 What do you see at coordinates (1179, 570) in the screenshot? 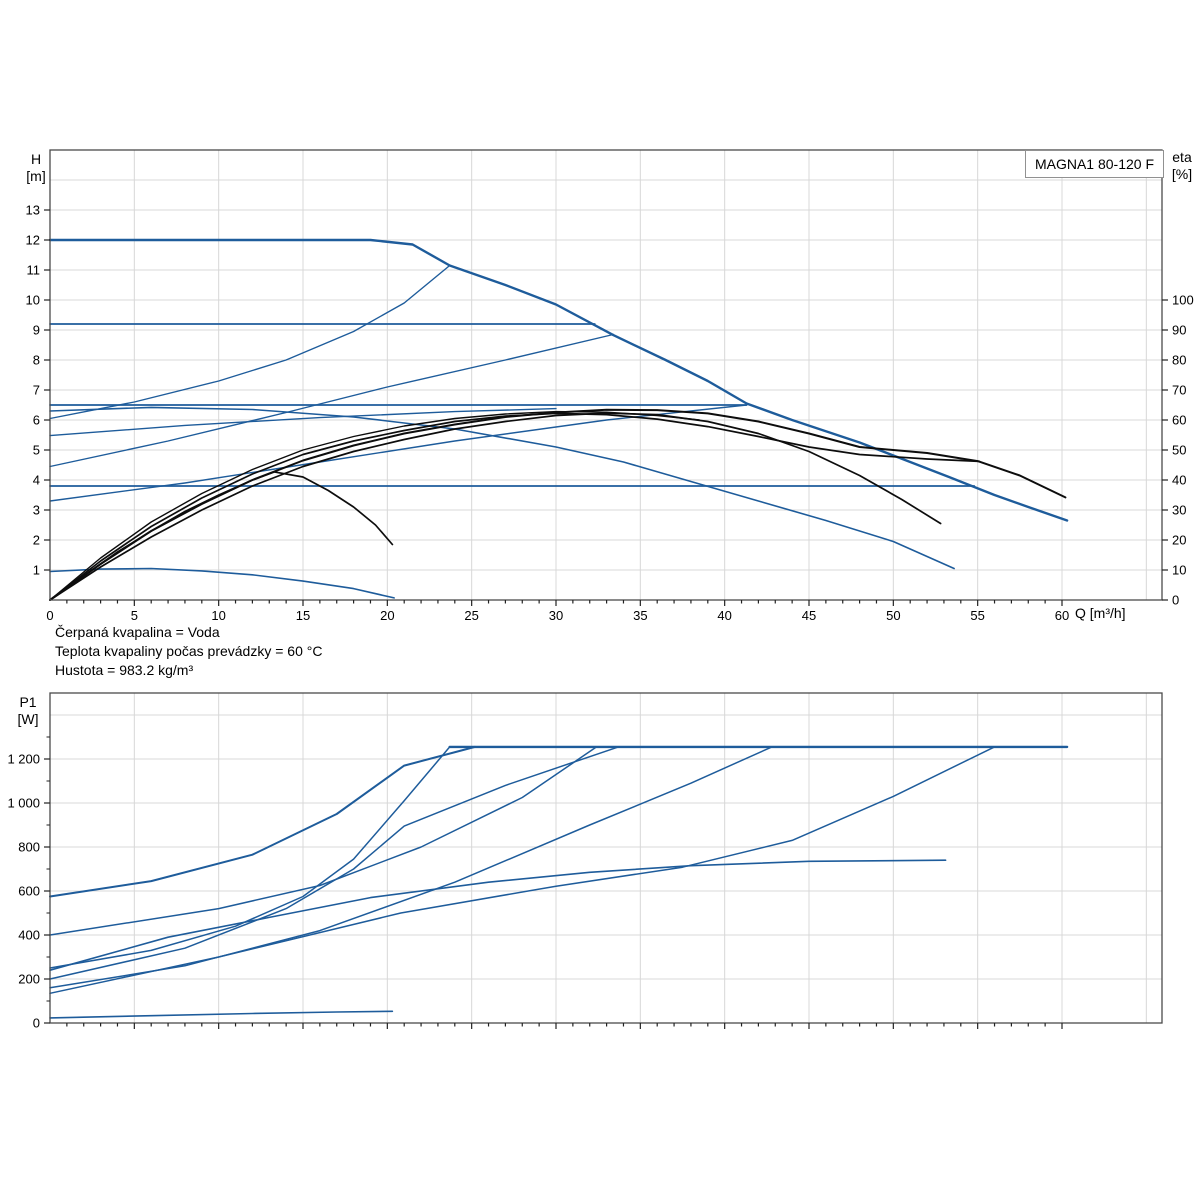
I see `eta-axis-tick-label: 10` at bounding box center [1179, 570].